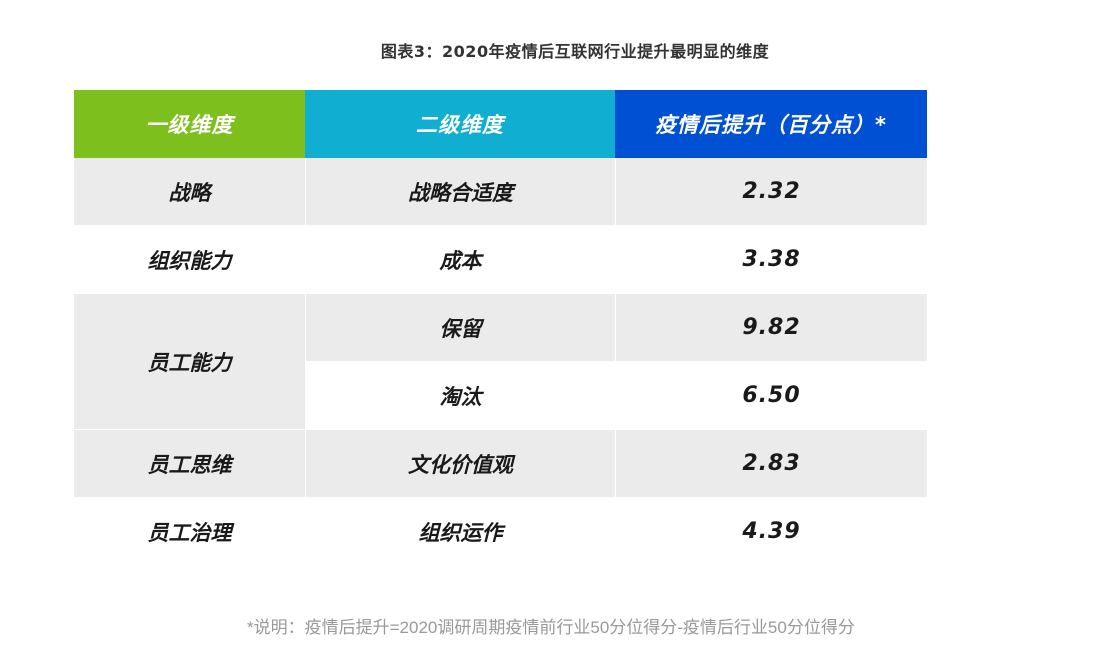 The image size is (1102, 654). I want to click on cell-value: 2.83, so click(771, 464).